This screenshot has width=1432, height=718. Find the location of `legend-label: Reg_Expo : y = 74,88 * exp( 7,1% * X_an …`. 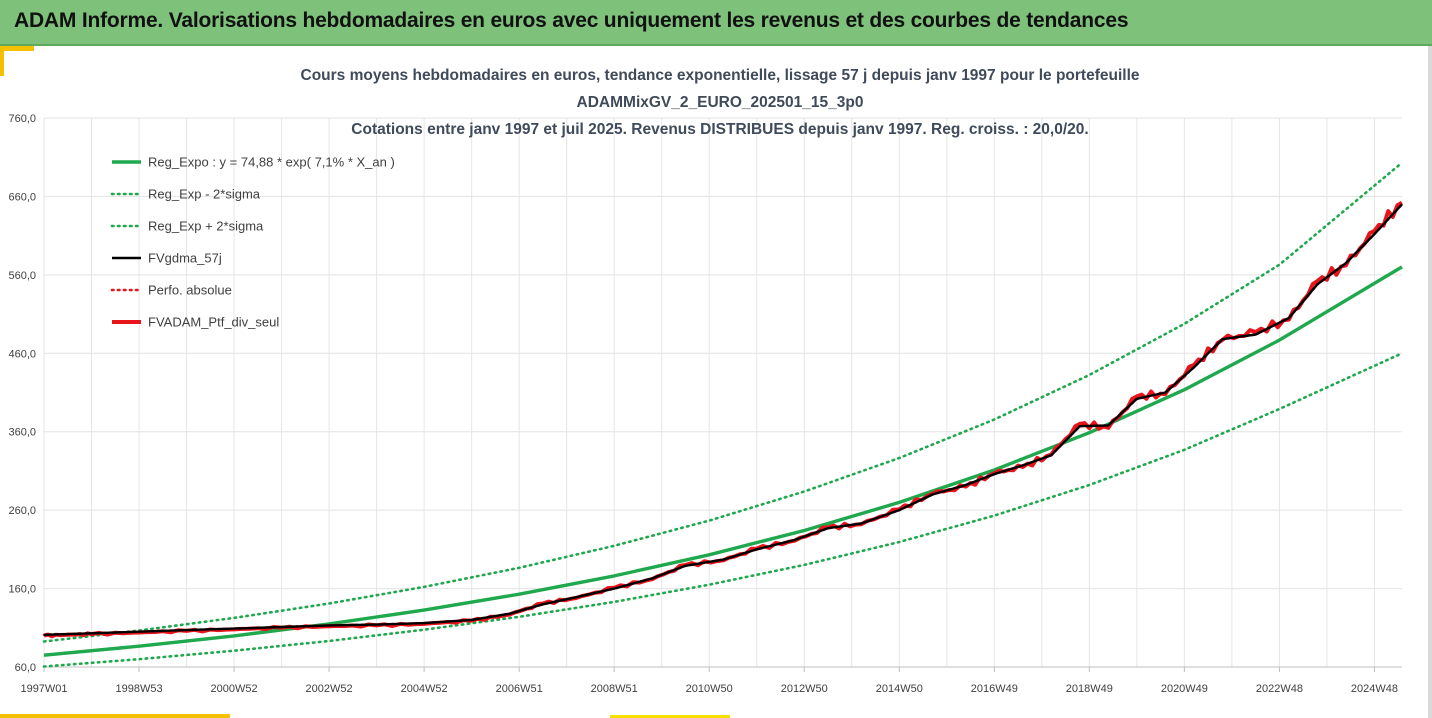

legend-label: Reg_Expo : y = 74,88 * exp( 7,1% * X_an … is located at coordinates (271, 162).